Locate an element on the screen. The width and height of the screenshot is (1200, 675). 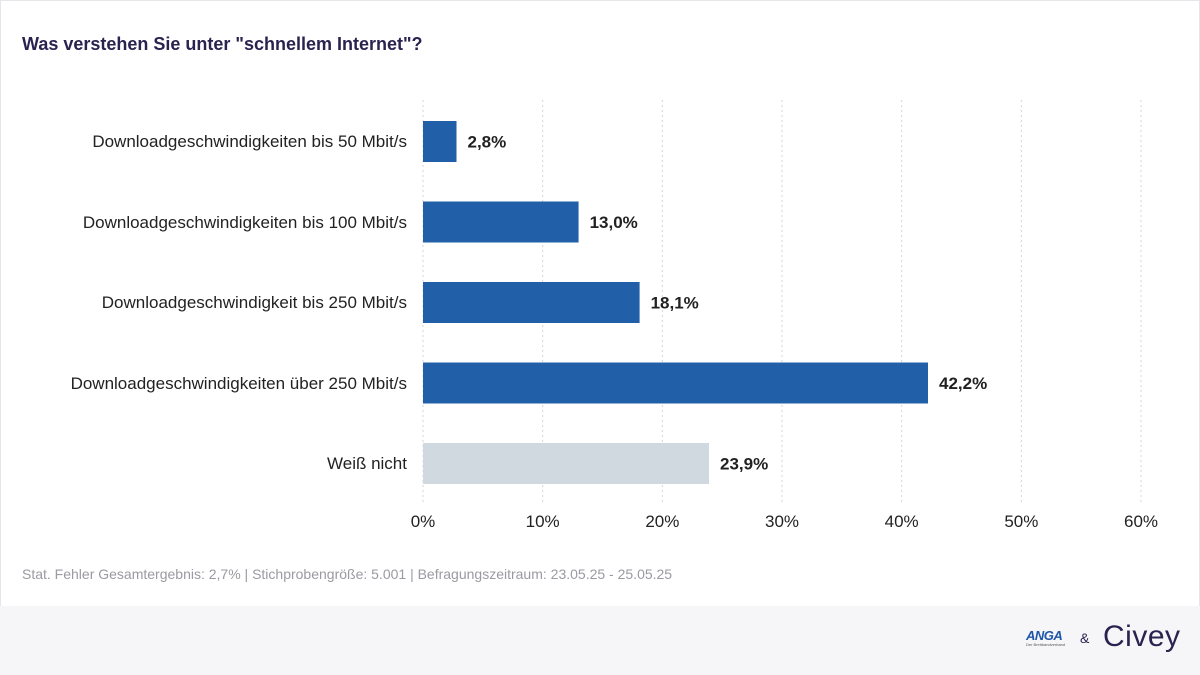
x-tick-label: 0% is located at coordinates (423, 521).